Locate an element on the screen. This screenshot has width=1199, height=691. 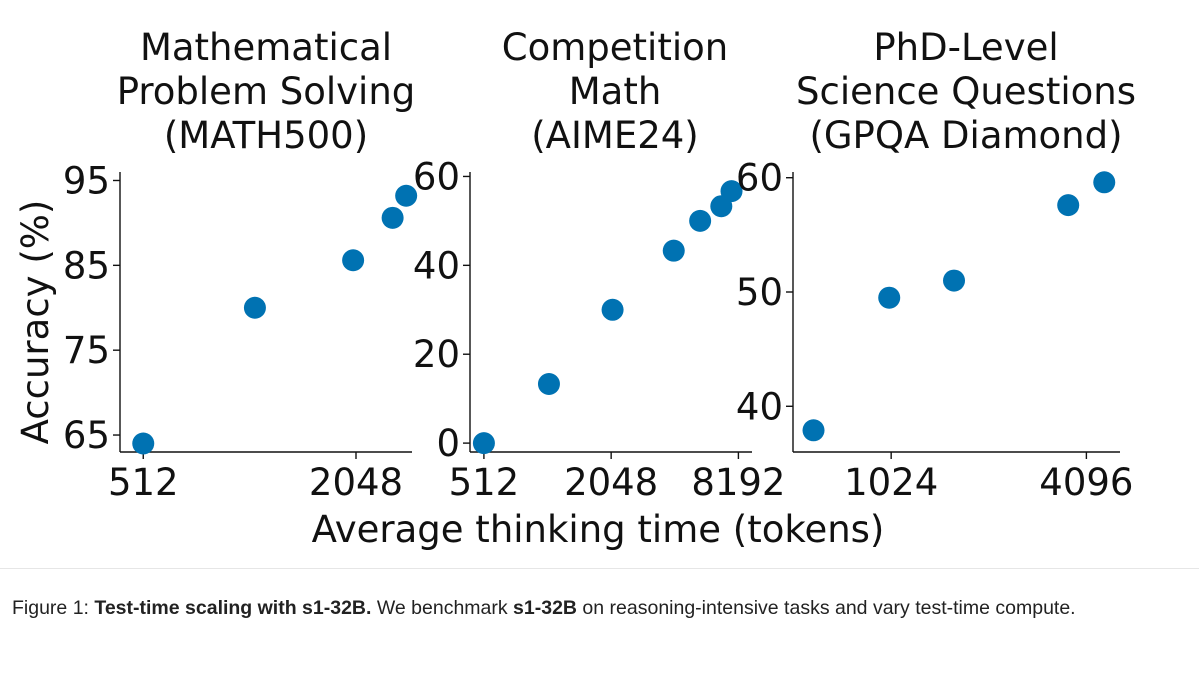
x-tick-label: 1024 is located at coordinates (891, 482).